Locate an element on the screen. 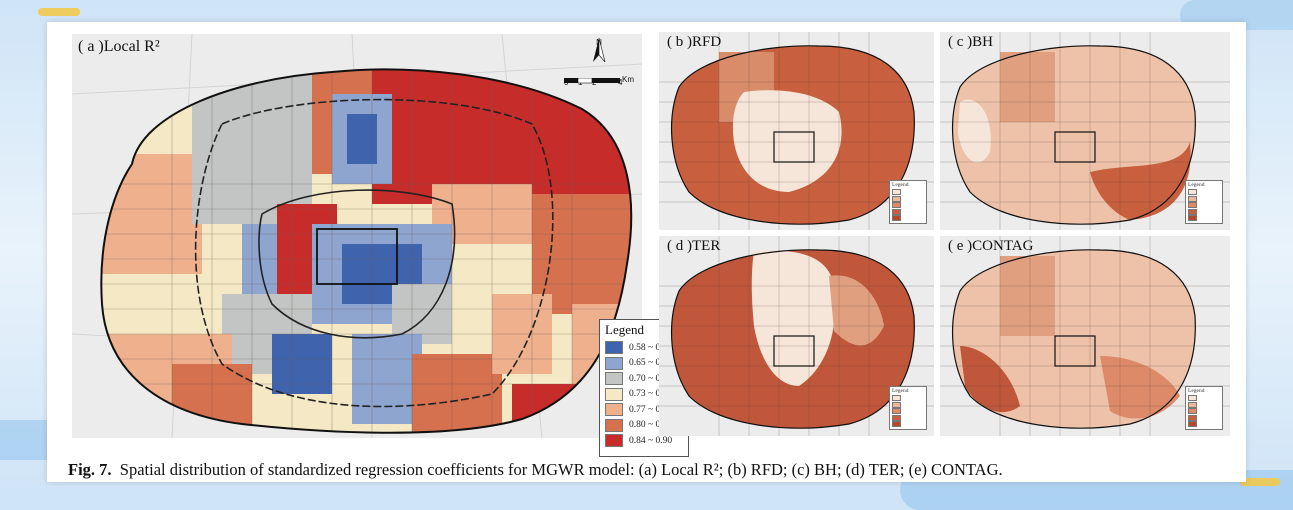 Image resolution: width=1293 pixels, height=510 pixels. panel-b-title: ( b )RFD is located at coordinates (694, 42).